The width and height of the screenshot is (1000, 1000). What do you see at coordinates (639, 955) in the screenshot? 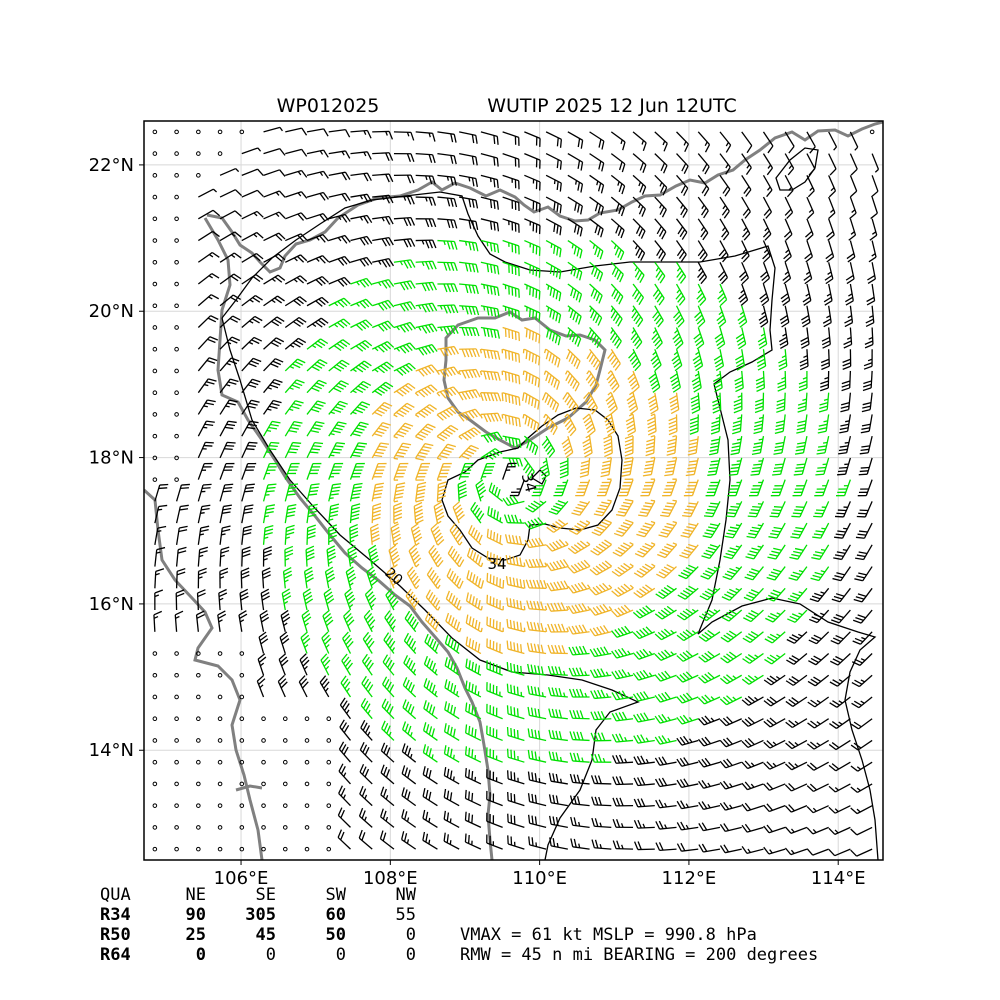
I see `summary-rmw-bearing: RMW = 45 n mi BEARING = 200 degrees` at bounding box center [639, 955].